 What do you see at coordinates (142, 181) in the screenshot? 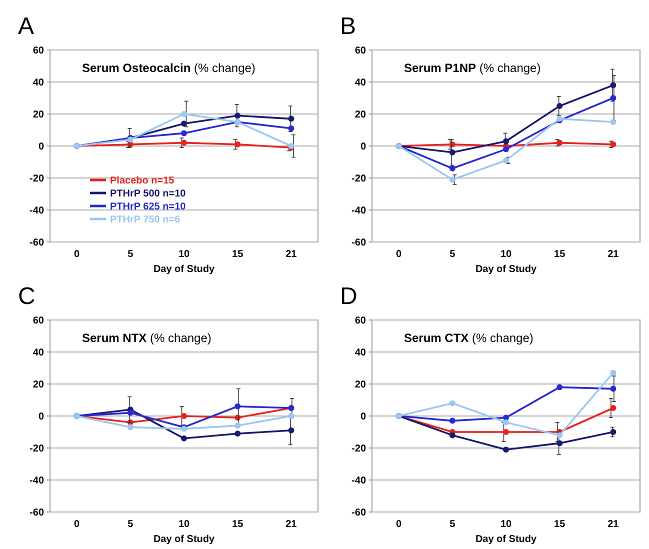
I see `legend-label: Placebo n=15` at bounding box center [142, 181].